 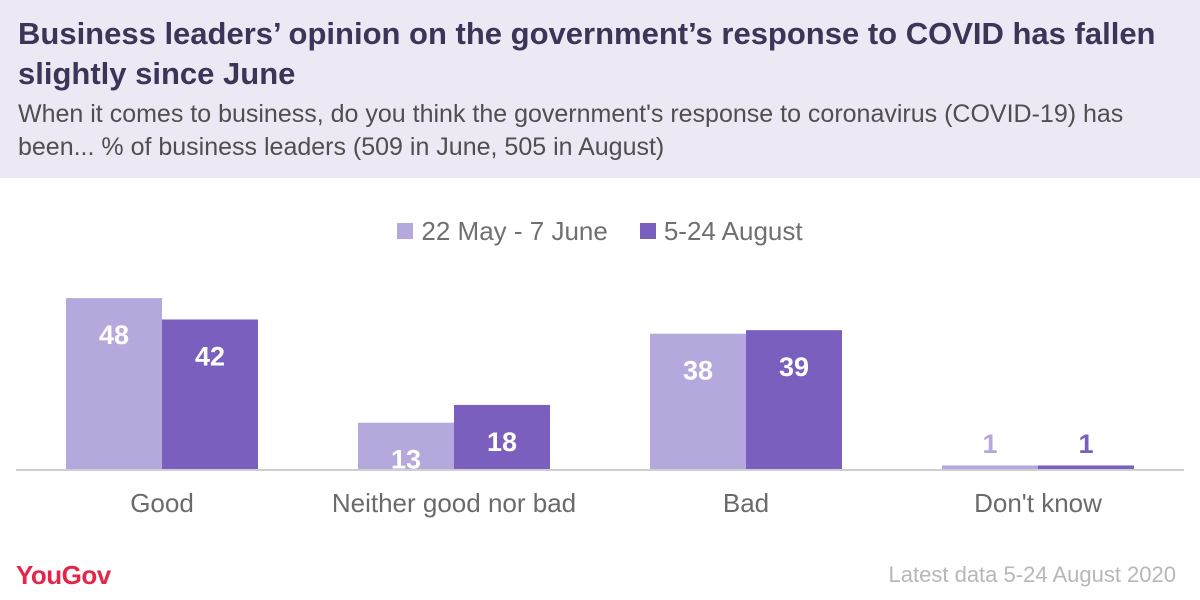 What do you see at coordinates (1085, 444) in the screenshot?
I see `data-label-don-t-know-series-2: 1` at bounding box center [1085, 444].